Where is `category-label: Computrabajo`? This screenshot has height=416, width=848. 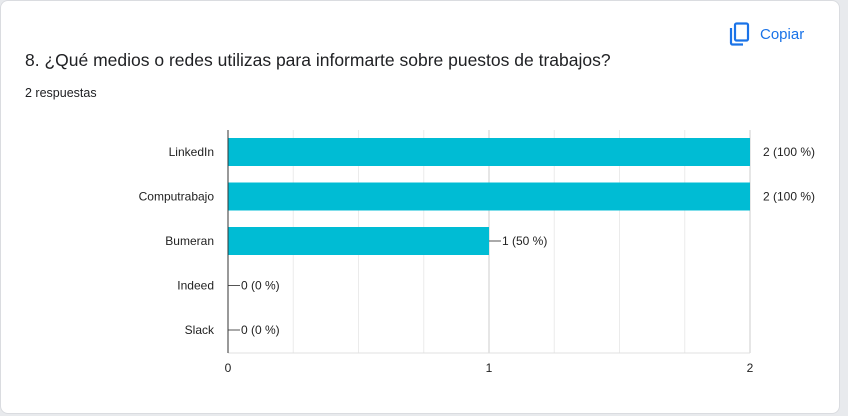 category-label: Computrabajo is located at coordinates (177, 197).